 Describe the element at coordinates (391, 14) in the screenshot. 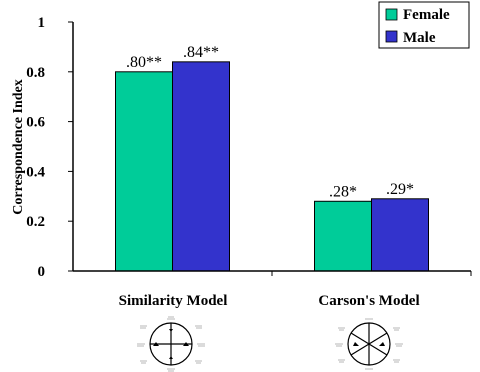

I see `legend-swatch-female` at that location.